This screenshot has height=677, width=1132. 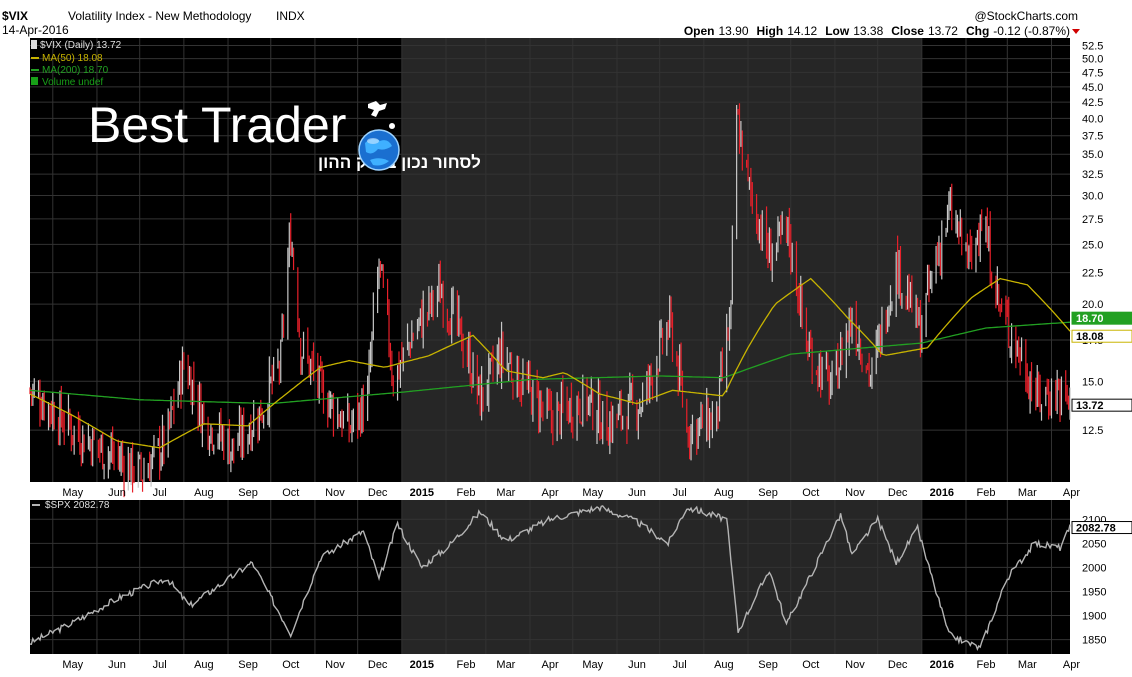 I want to click on logo-subtitle: לסחור נכון בשוק ההון, so click(x=399, y=162).